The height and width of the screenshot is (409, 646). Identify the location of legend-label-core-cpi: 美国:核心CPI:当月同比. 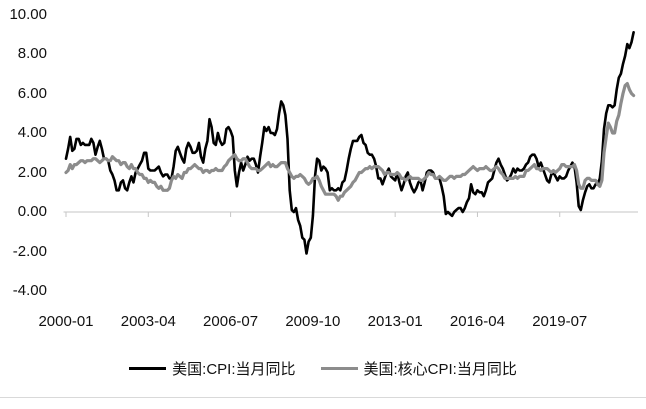
(440, 369).